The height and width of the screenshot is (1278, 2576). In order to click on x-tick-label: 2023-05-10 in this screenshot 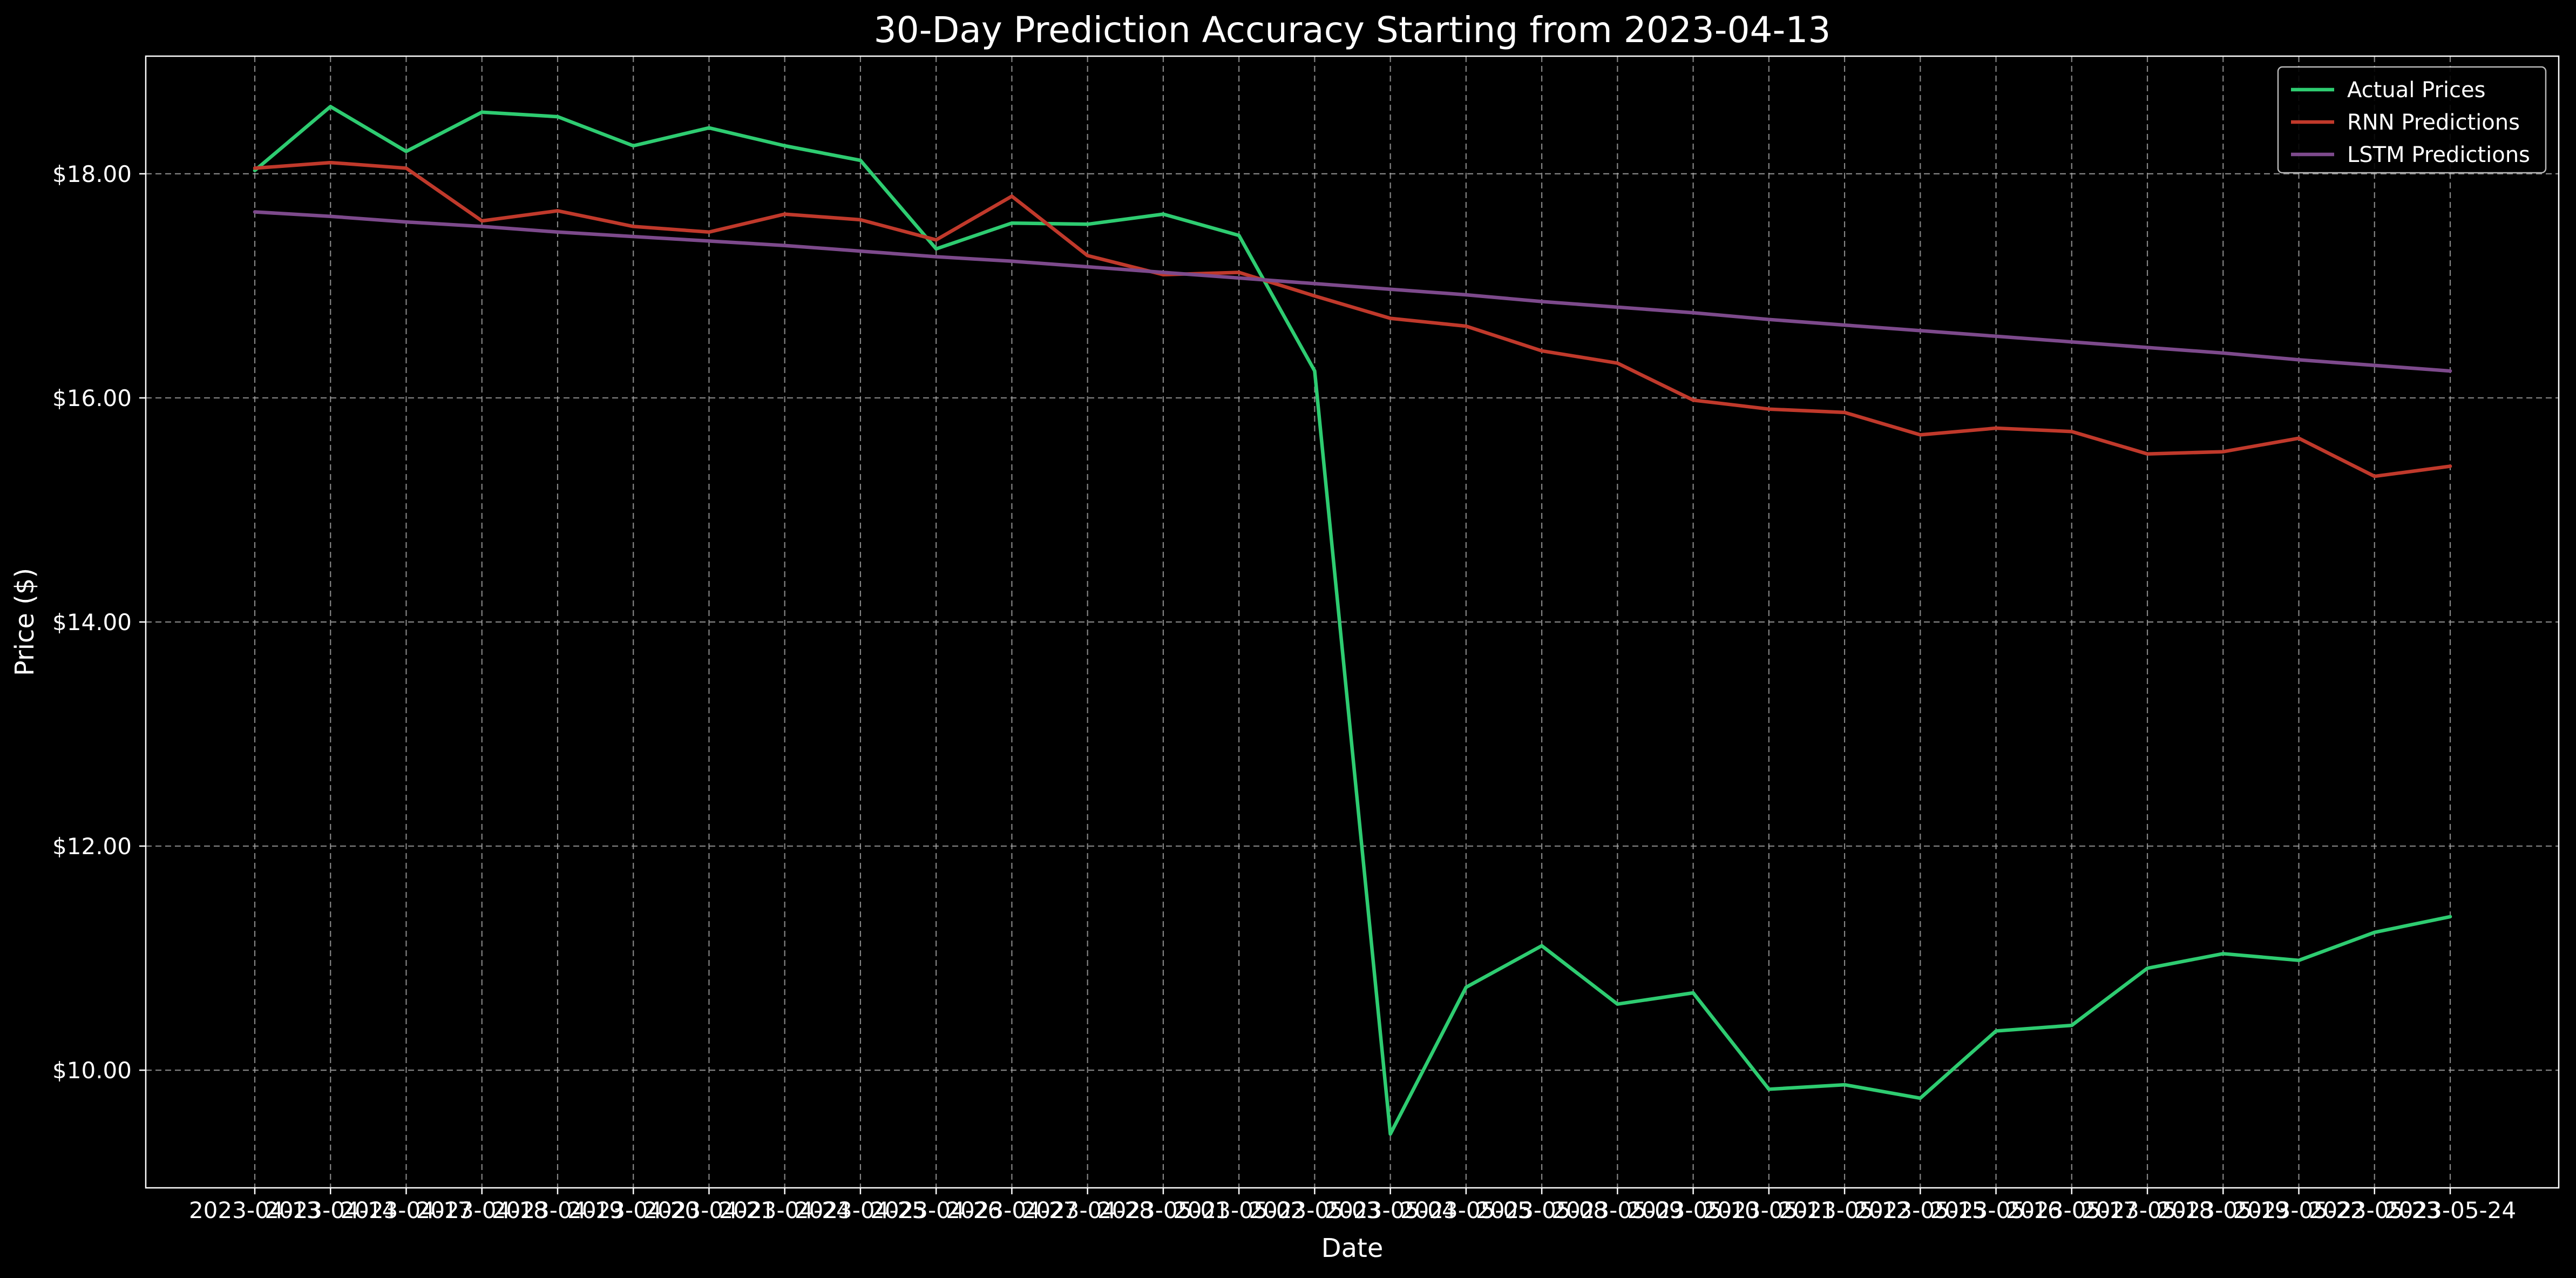, I will do `click(1693, 1210)`.